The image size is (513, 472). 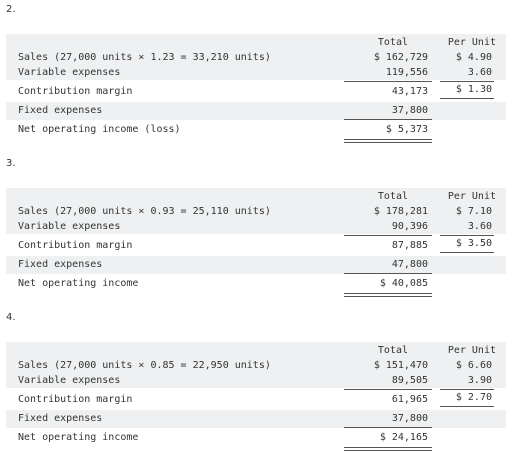 What do you see at coordinates (473, 243) in the screenshot?
I see `contribution-margin-per-unit: $ 3.50` at bounding box center [473, 243].